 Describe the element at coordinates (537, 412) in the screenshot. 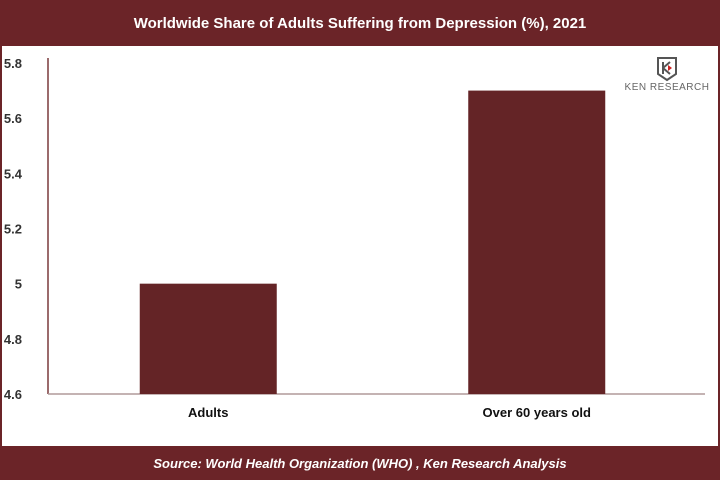

I see `x-tick-label: Over 60 years old` at that location.